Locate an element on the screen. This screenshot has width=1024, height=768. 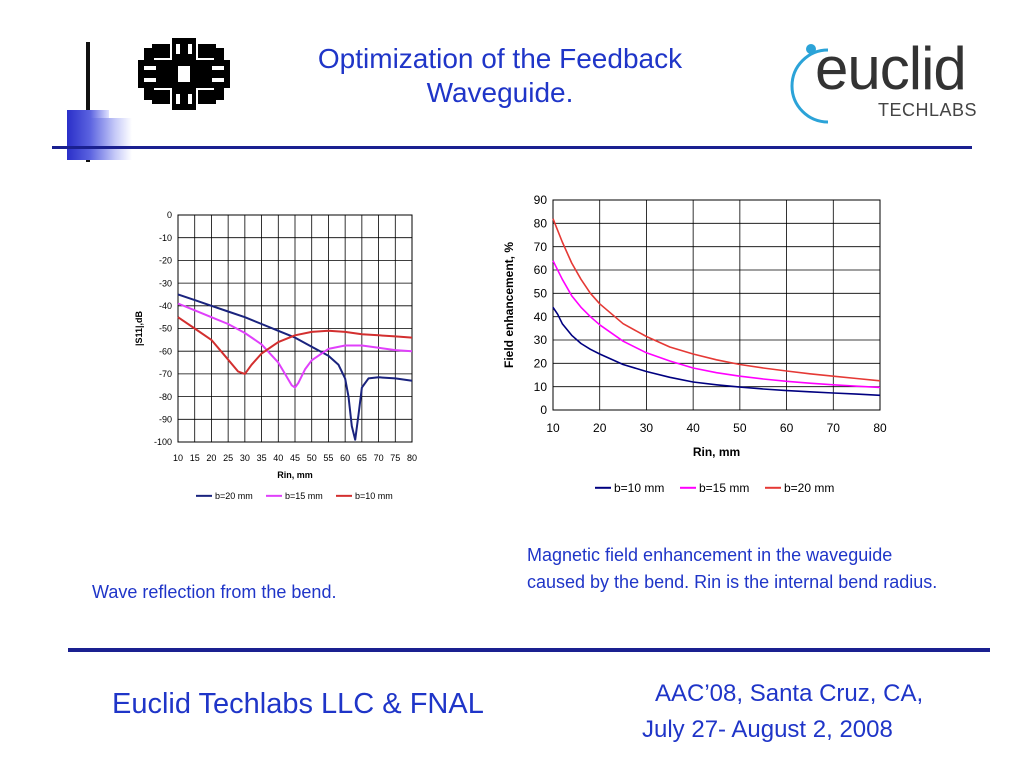
y-tick-label: -90 is located at coordinates (165, 419).